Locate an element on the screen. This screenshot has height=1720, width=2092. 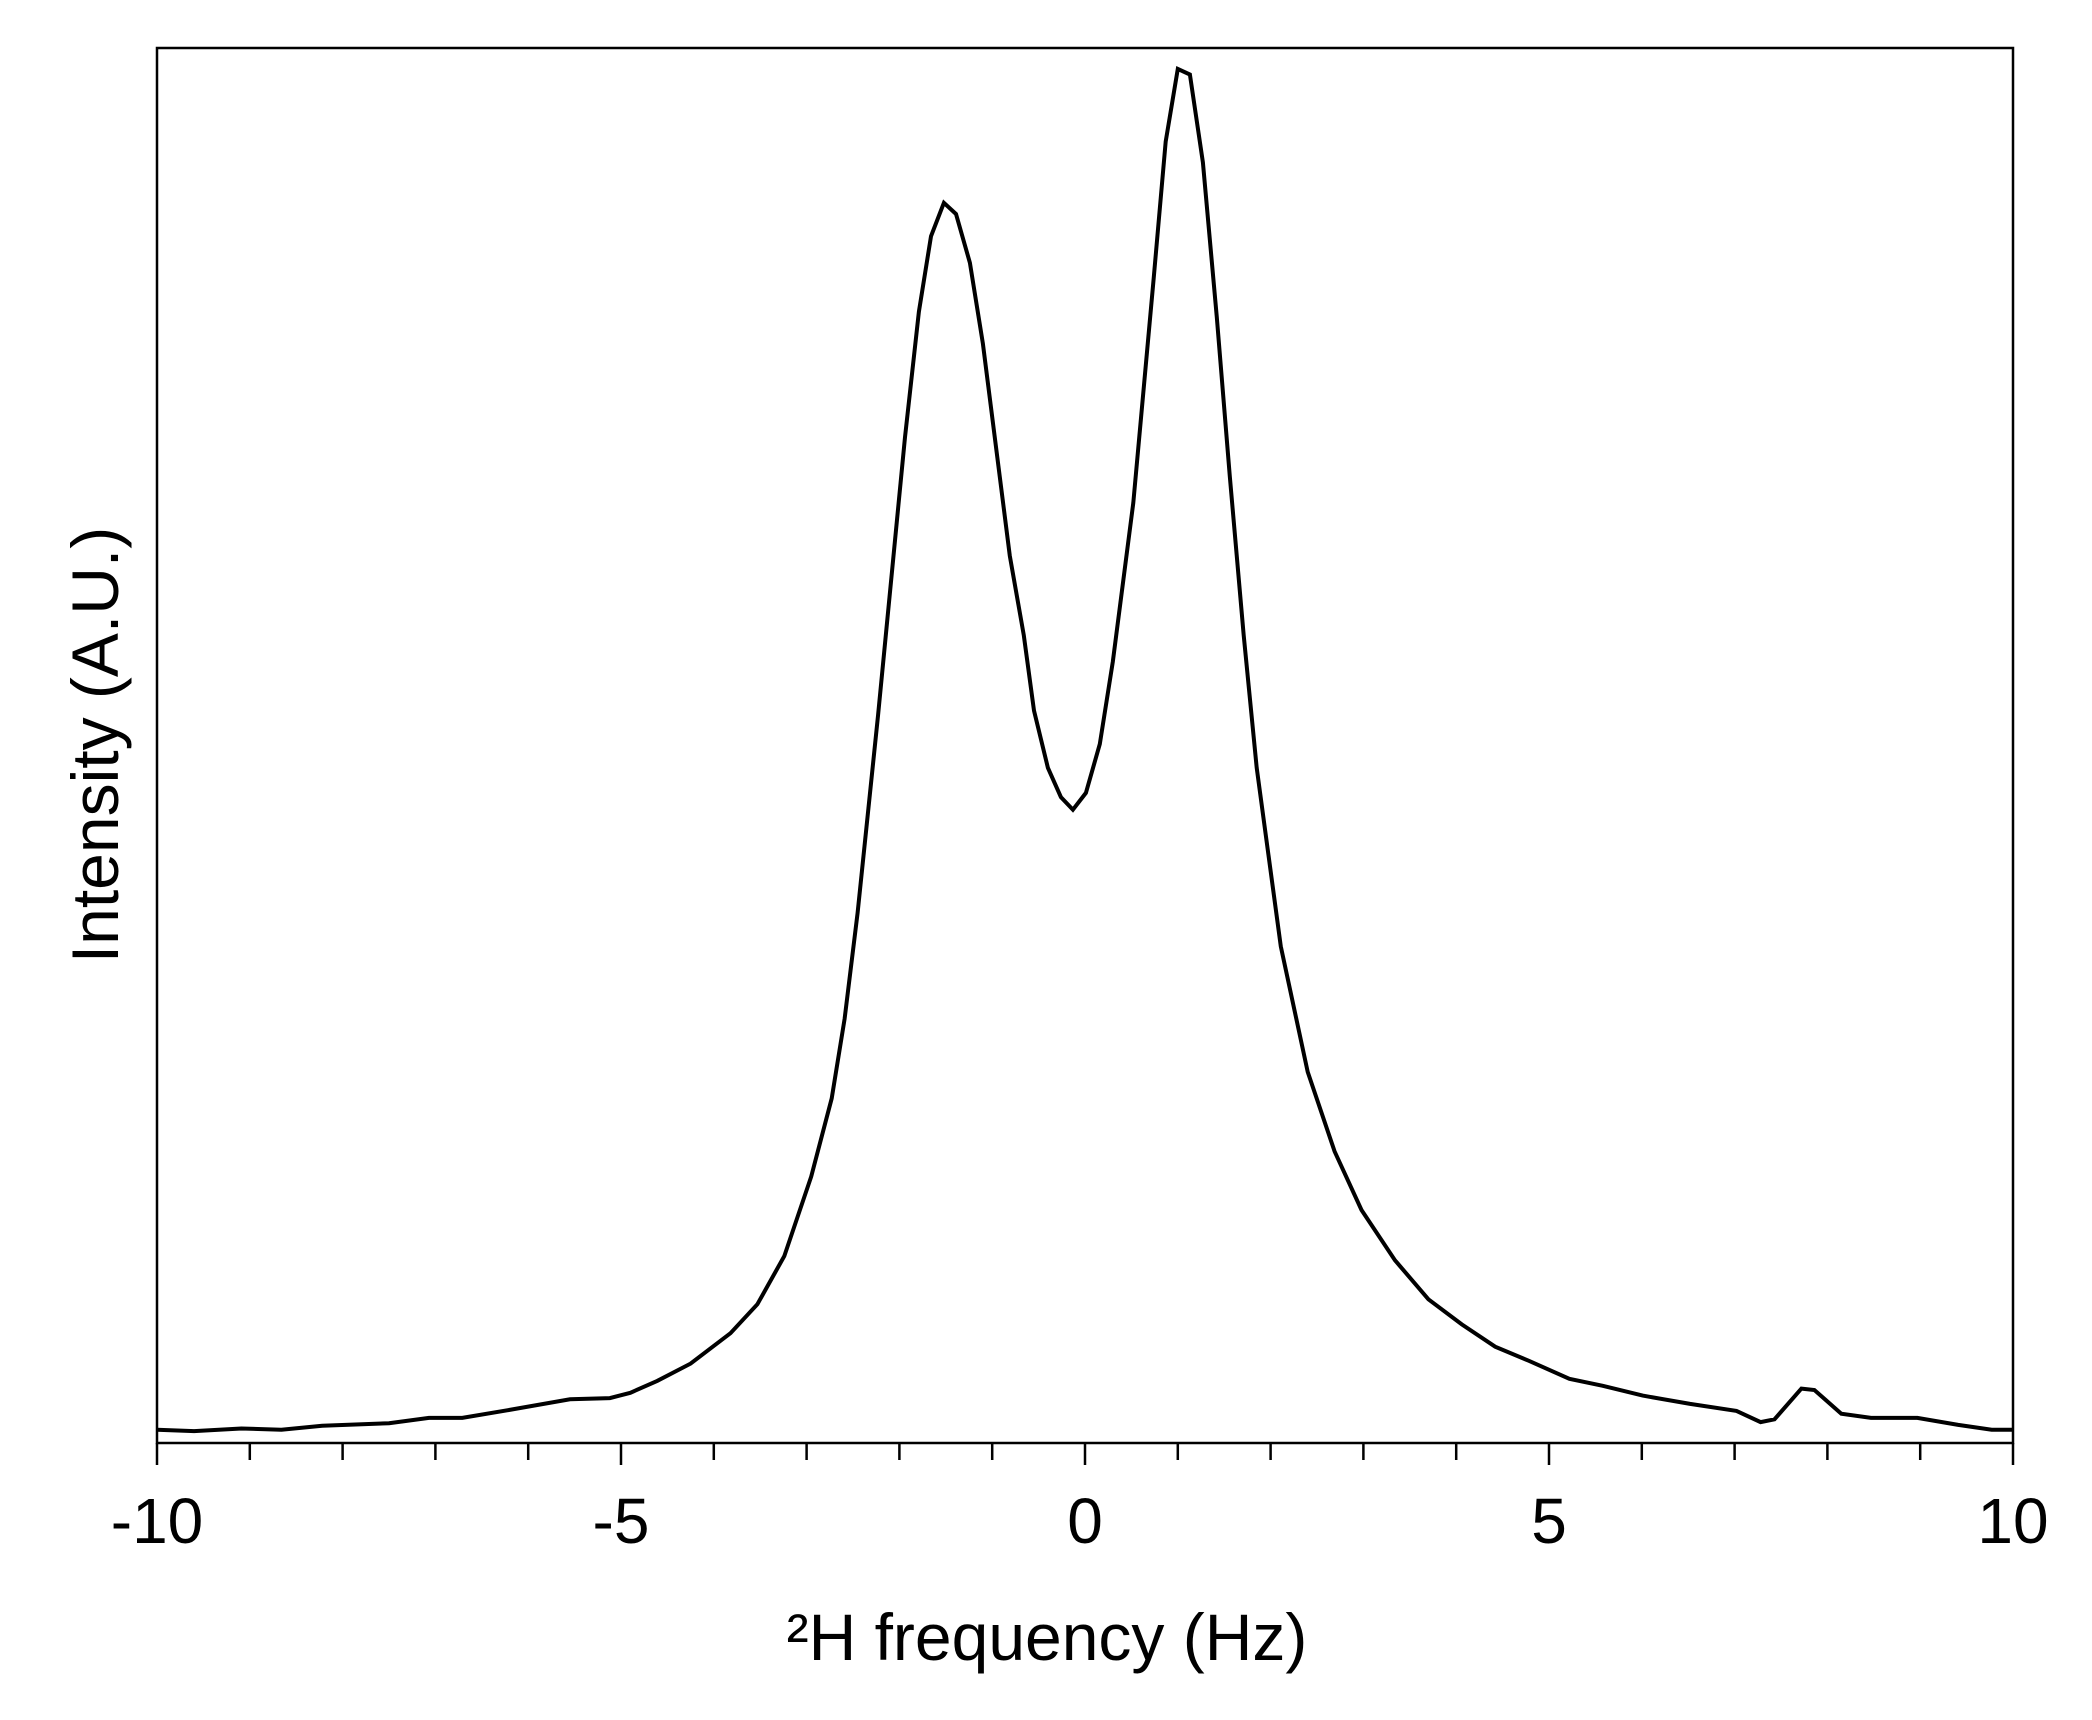
x-axis-label: ²H frequency (Hz) is located at coordinates (1047, 1637).